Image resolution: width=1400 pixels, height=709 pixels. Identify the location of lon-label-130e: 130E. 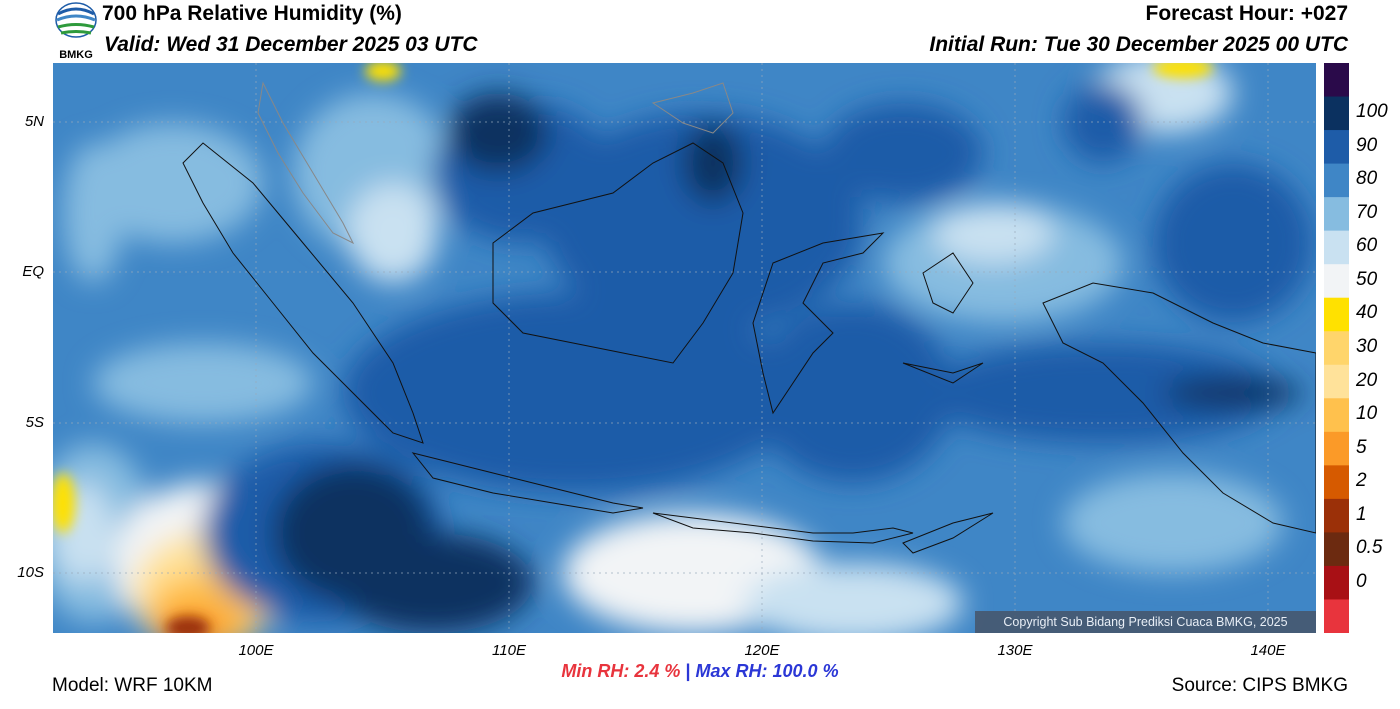
(1015, 650).